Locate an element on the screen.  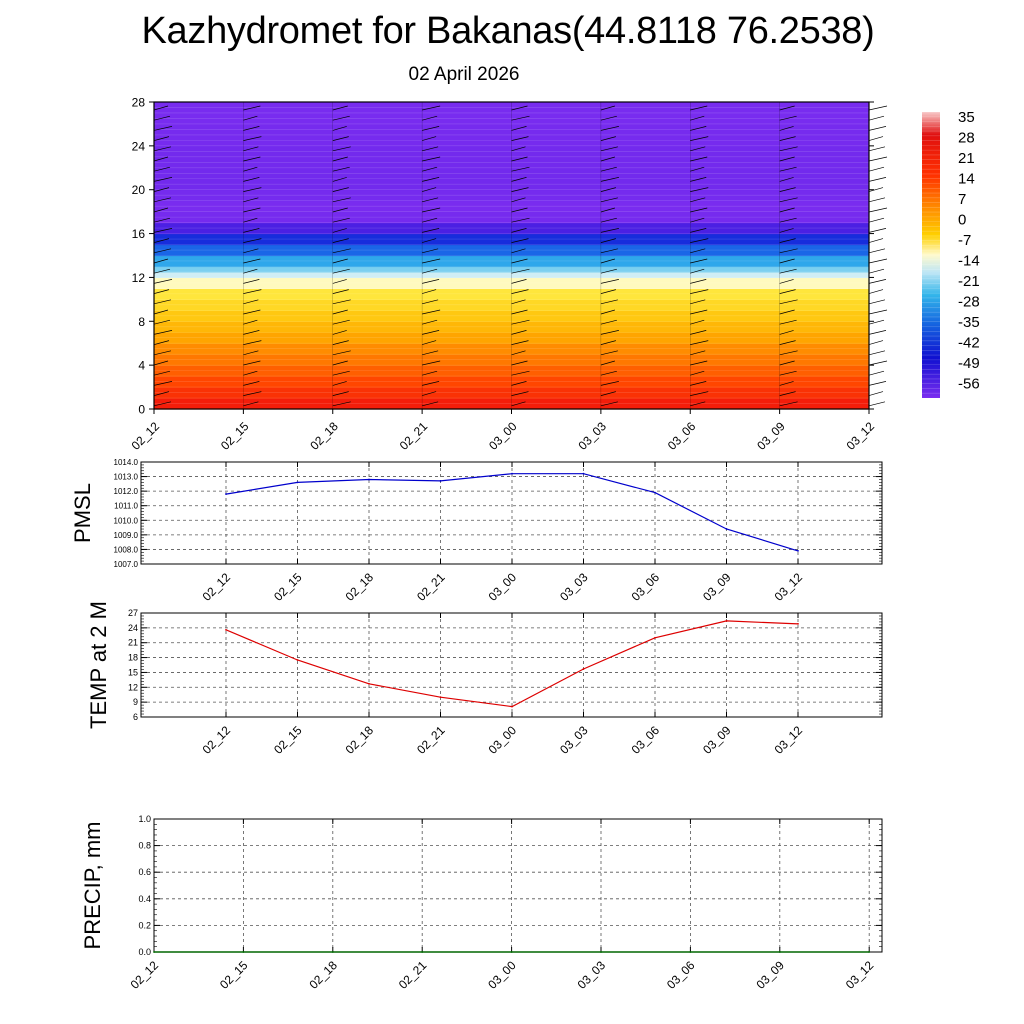
precip-data-point is located at coordinates (869, 952).